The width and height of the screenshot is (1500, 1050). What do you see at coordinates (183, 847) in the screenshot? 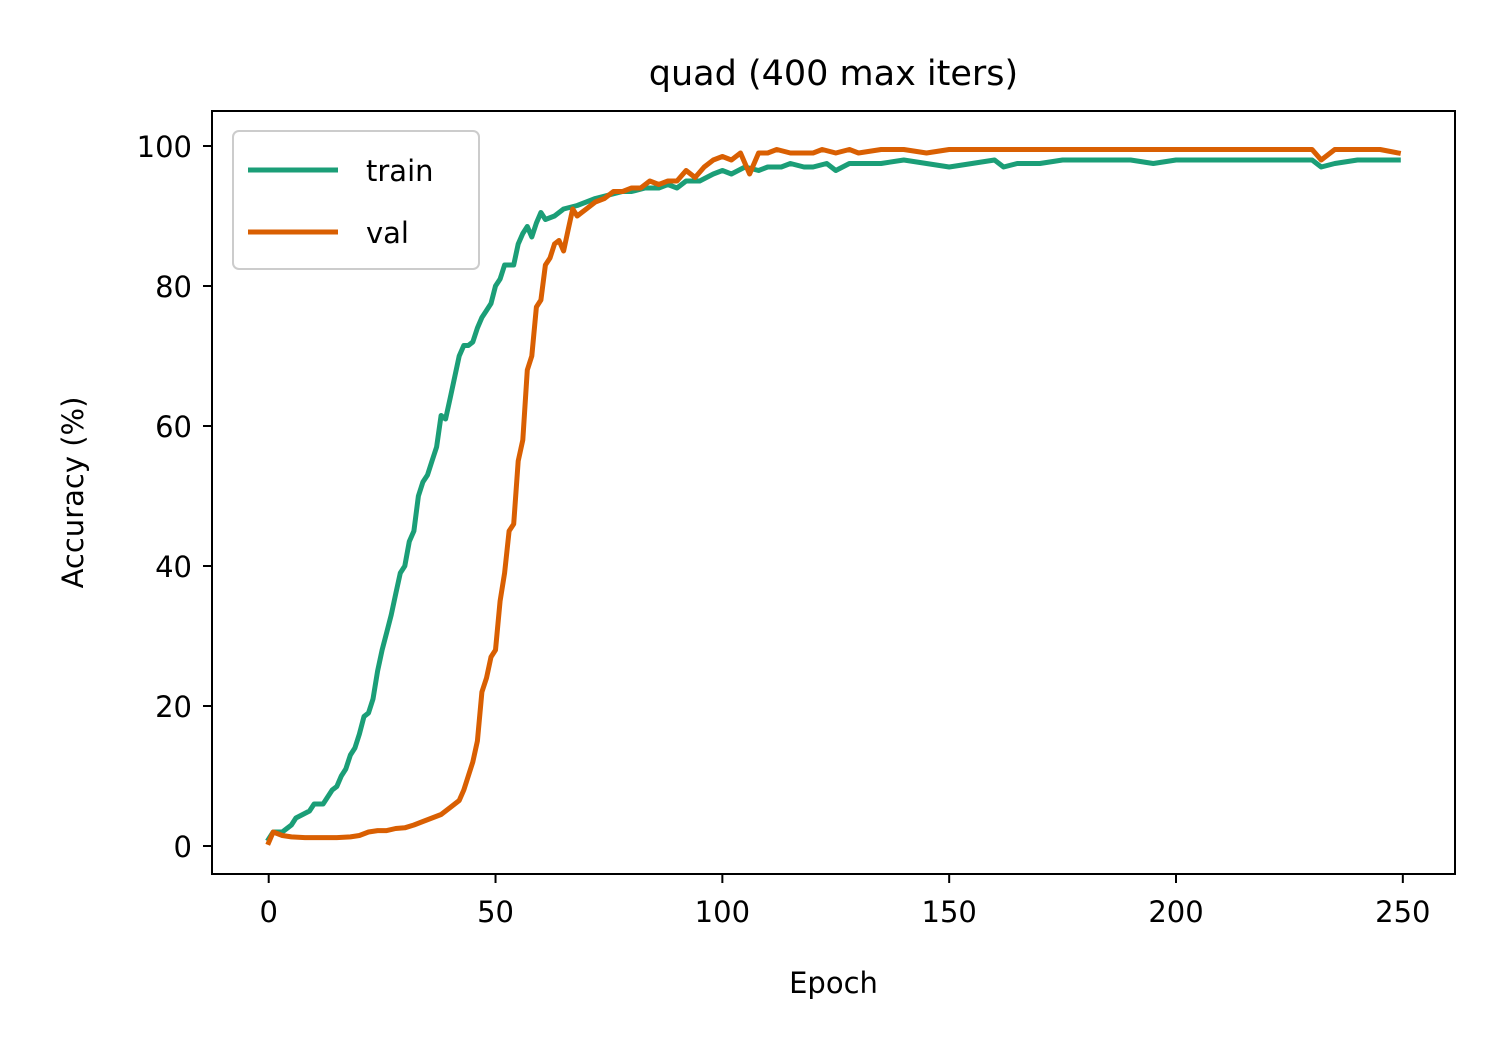
I see `y-tick-label: 0` at bounding box center [183, 847].